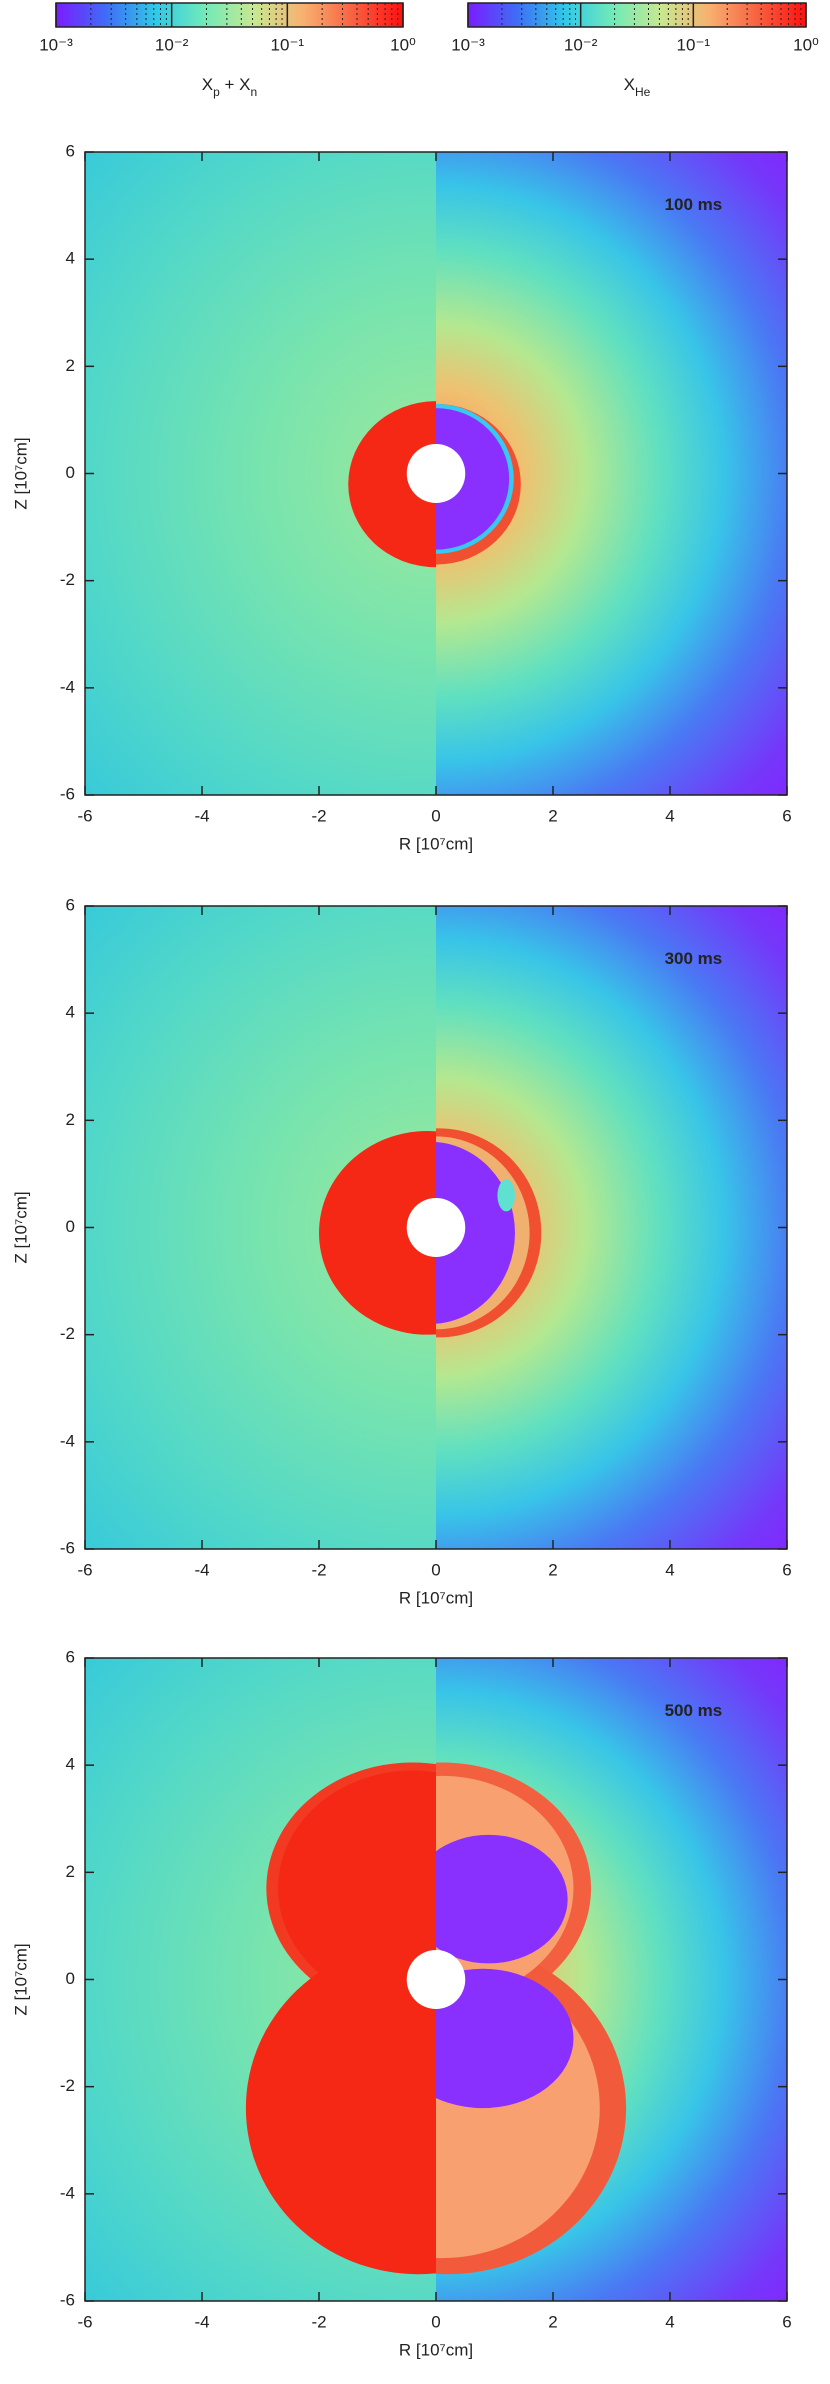  Describe the element at coordinates (694, 1710) in the screenshot. I see `time-annotation: 500 ms` at that location.